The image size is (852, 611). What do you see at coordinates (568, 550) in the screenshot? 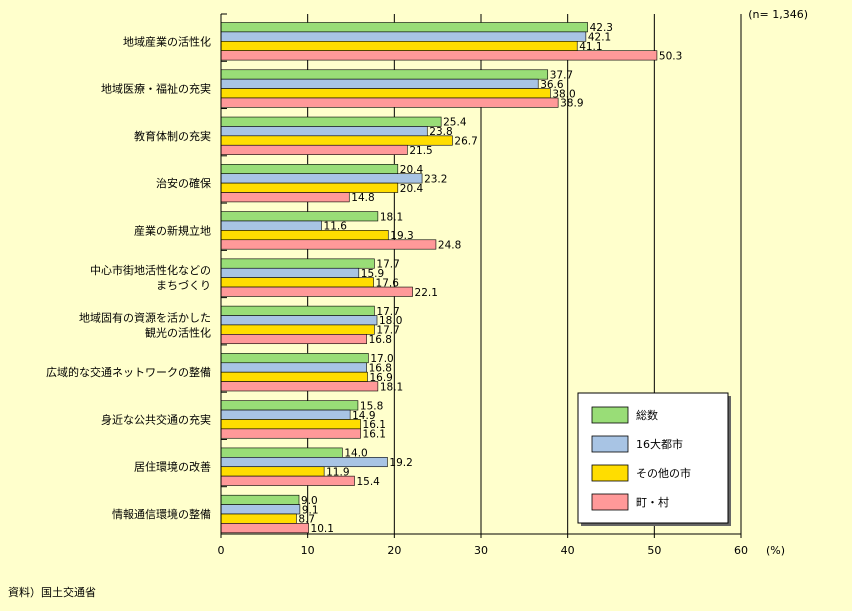
I see `x-tick-label: 40` at bounding box center [568, 550].